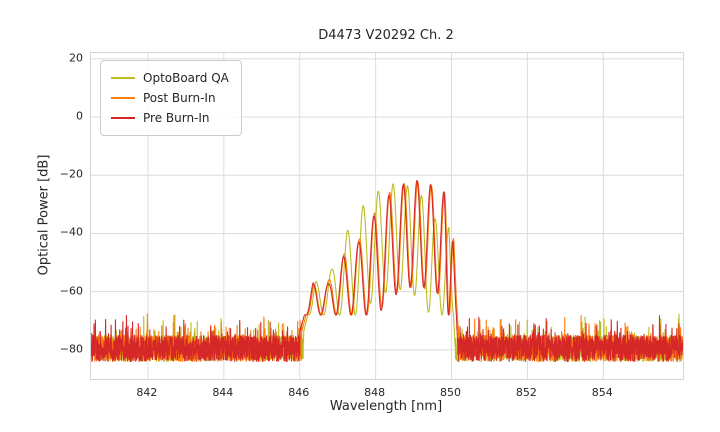 This screenshot has height=432, width=720. I want to click on x-tick-label: 846, so click(299, 392).